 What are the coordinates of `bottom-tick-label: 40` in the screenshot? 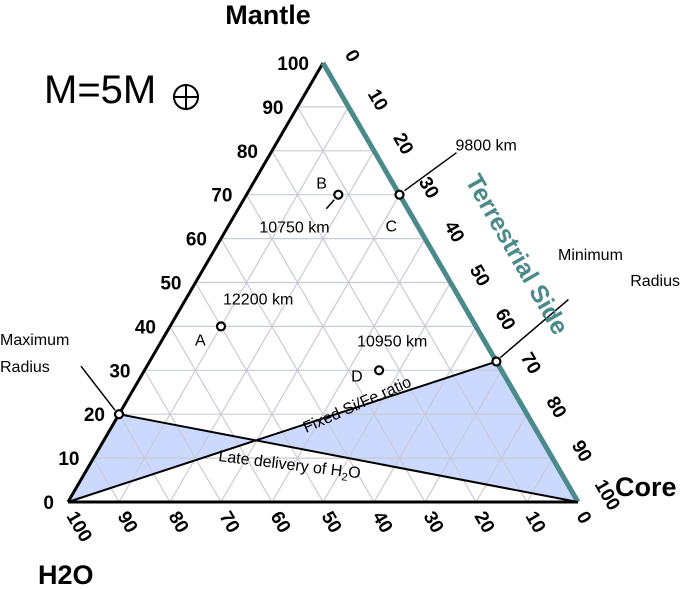 It's located at (382, 522).